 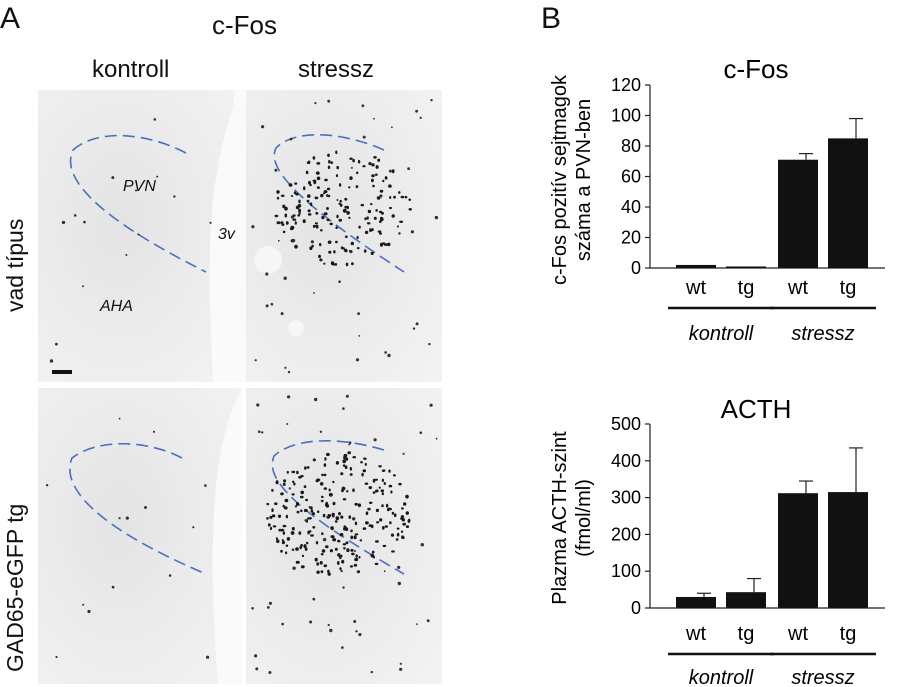 I want to click on y-tick-label: 400, so click(x=626, y=461).